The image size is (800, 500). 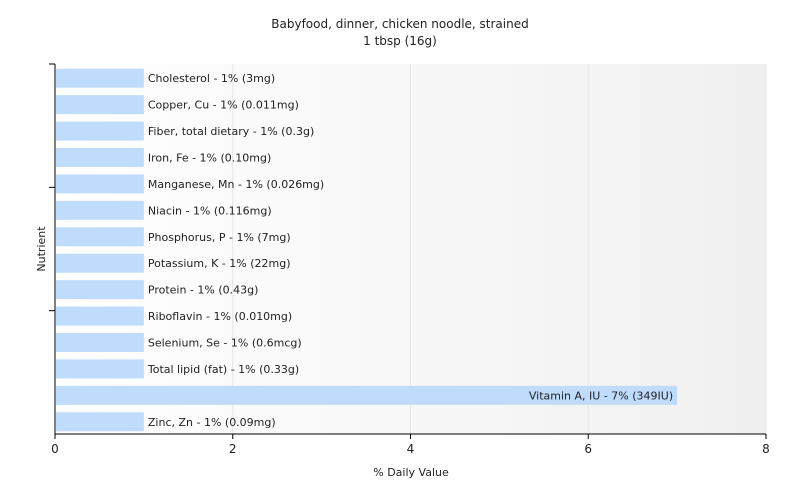 What do you see at coordinates (223, 105) in the screenshot?
I see `bar-label: Copper, Cu - 1% (0.011mg)` at bounding box center [223, 105].